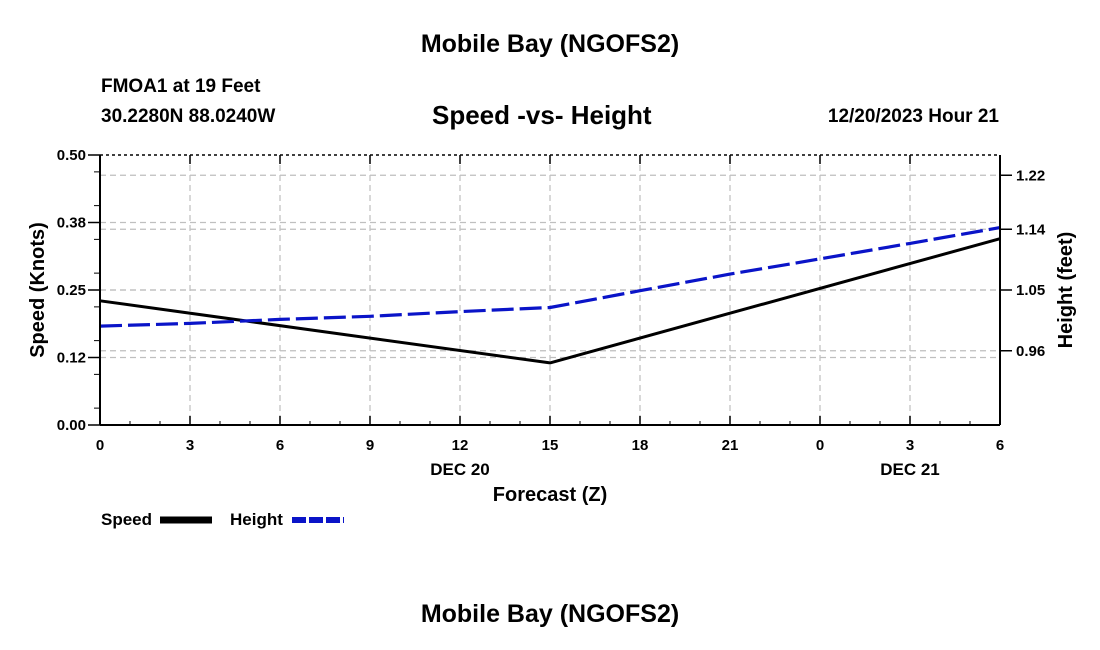 Image resolution: width=1100 pixels, height=650 pixels. Describe the element at coordinates (460, 445) in the screenshot. I see `x-tick-label: 12` at that location.